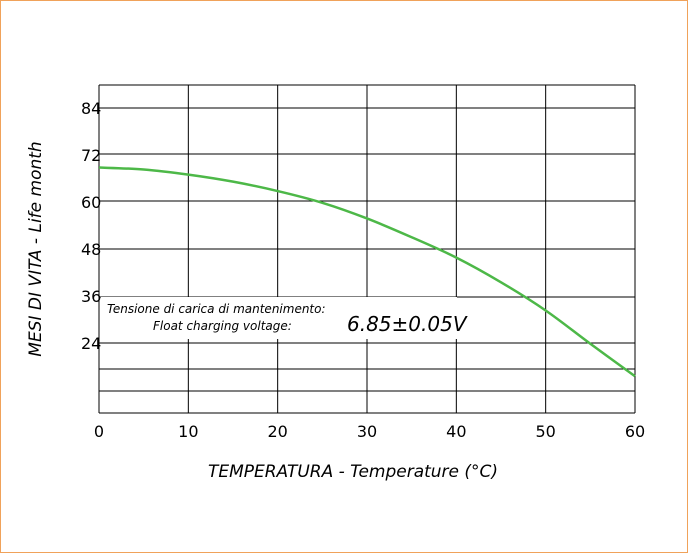 This screenshot has width=688, height=554. Describe the element at coordinates (456, 431) in the screenshot. I see `x-tick-label: 40` at that location.